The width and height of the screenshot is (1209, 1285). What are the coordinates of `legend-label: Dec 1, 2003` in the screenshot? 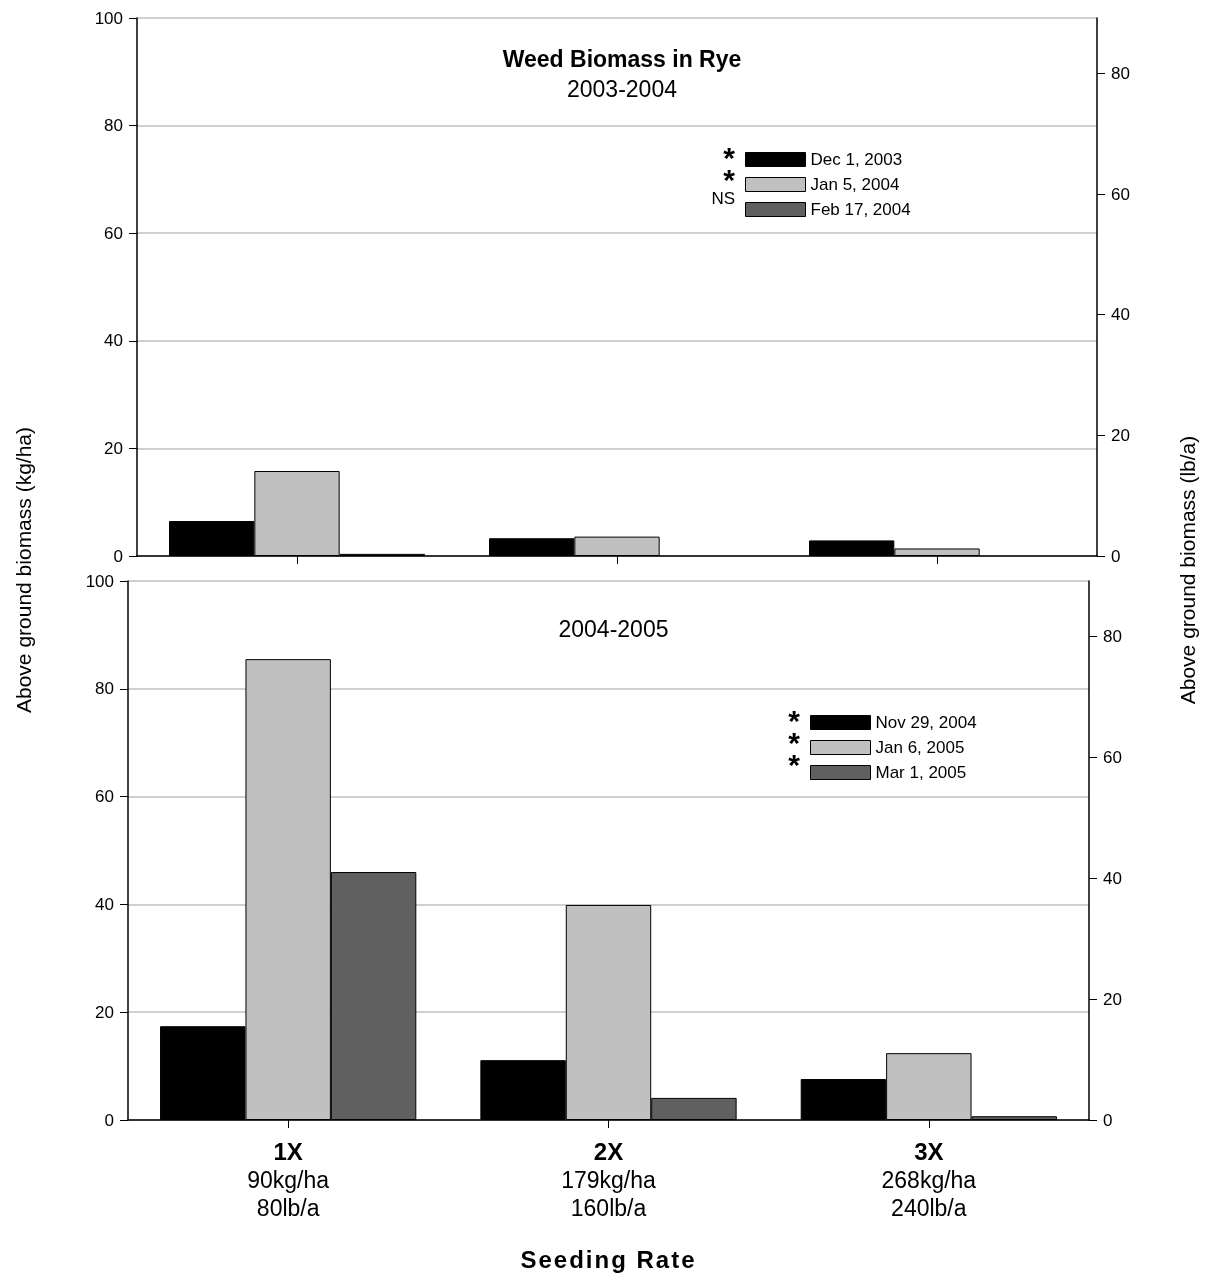 It's located at (856, 159).